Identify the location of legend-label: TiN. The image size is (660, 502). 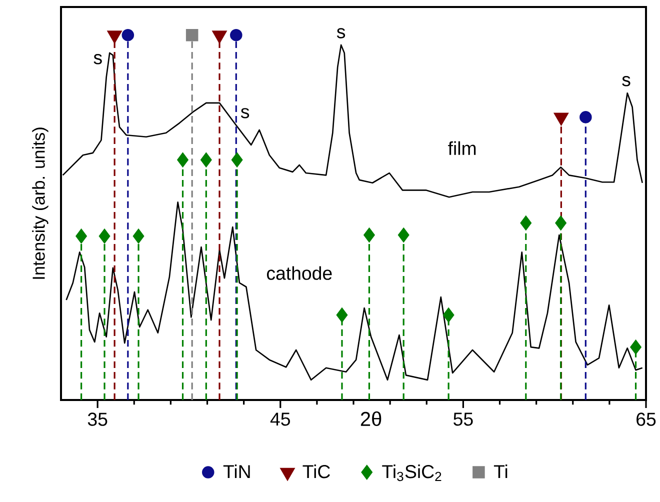
(236, 471).